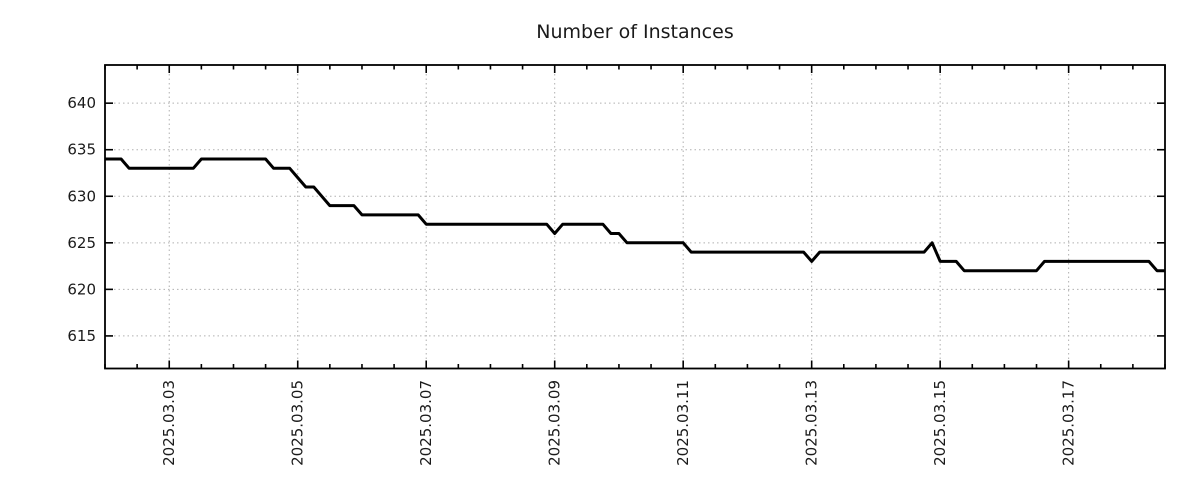 Image resolution: width=1200 pixels, height=500 pixels. What do you see at coordinates (1069, 423) in the screenshot?
I see `x-tick-label: 2025.03.17` at bounding box center [1069, 423].